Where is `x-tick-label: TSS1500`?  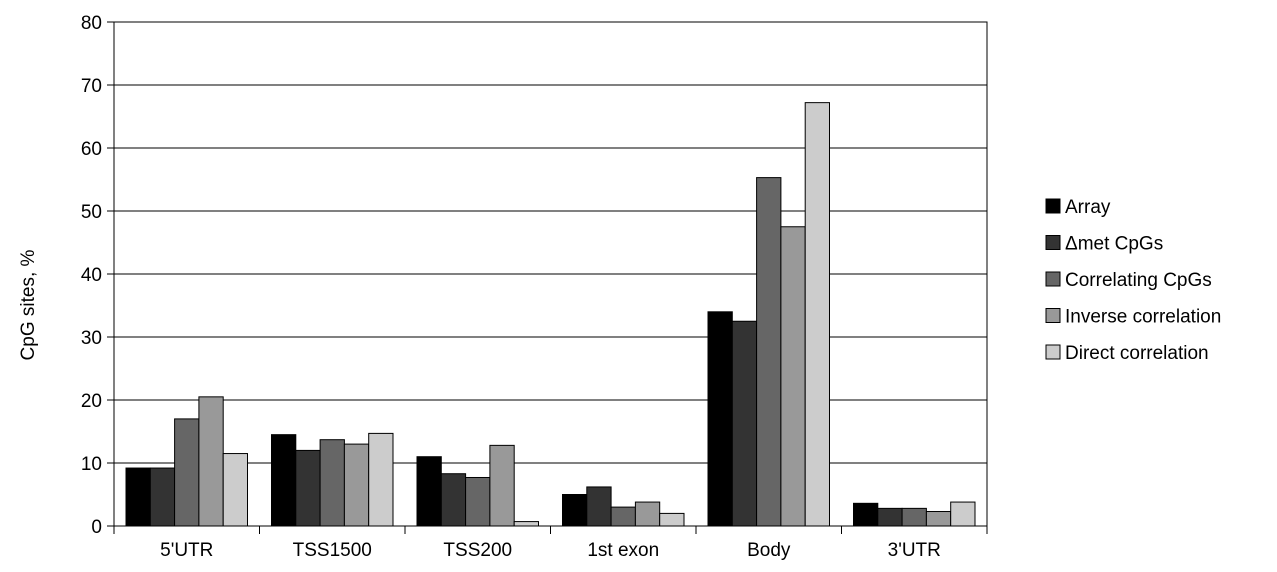
x-tick-label: TSS1500 is located at coordinates (332, 550).